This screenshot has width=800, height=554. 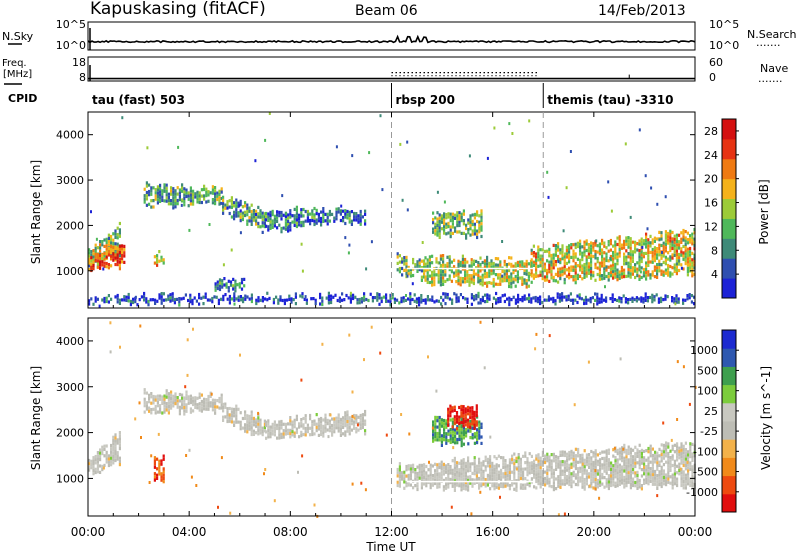 What do you see at coordinates (707, 391) in the screenshot?
I see `velocity-colorbar-tick-label: 100` at bounding box center [707, 391].